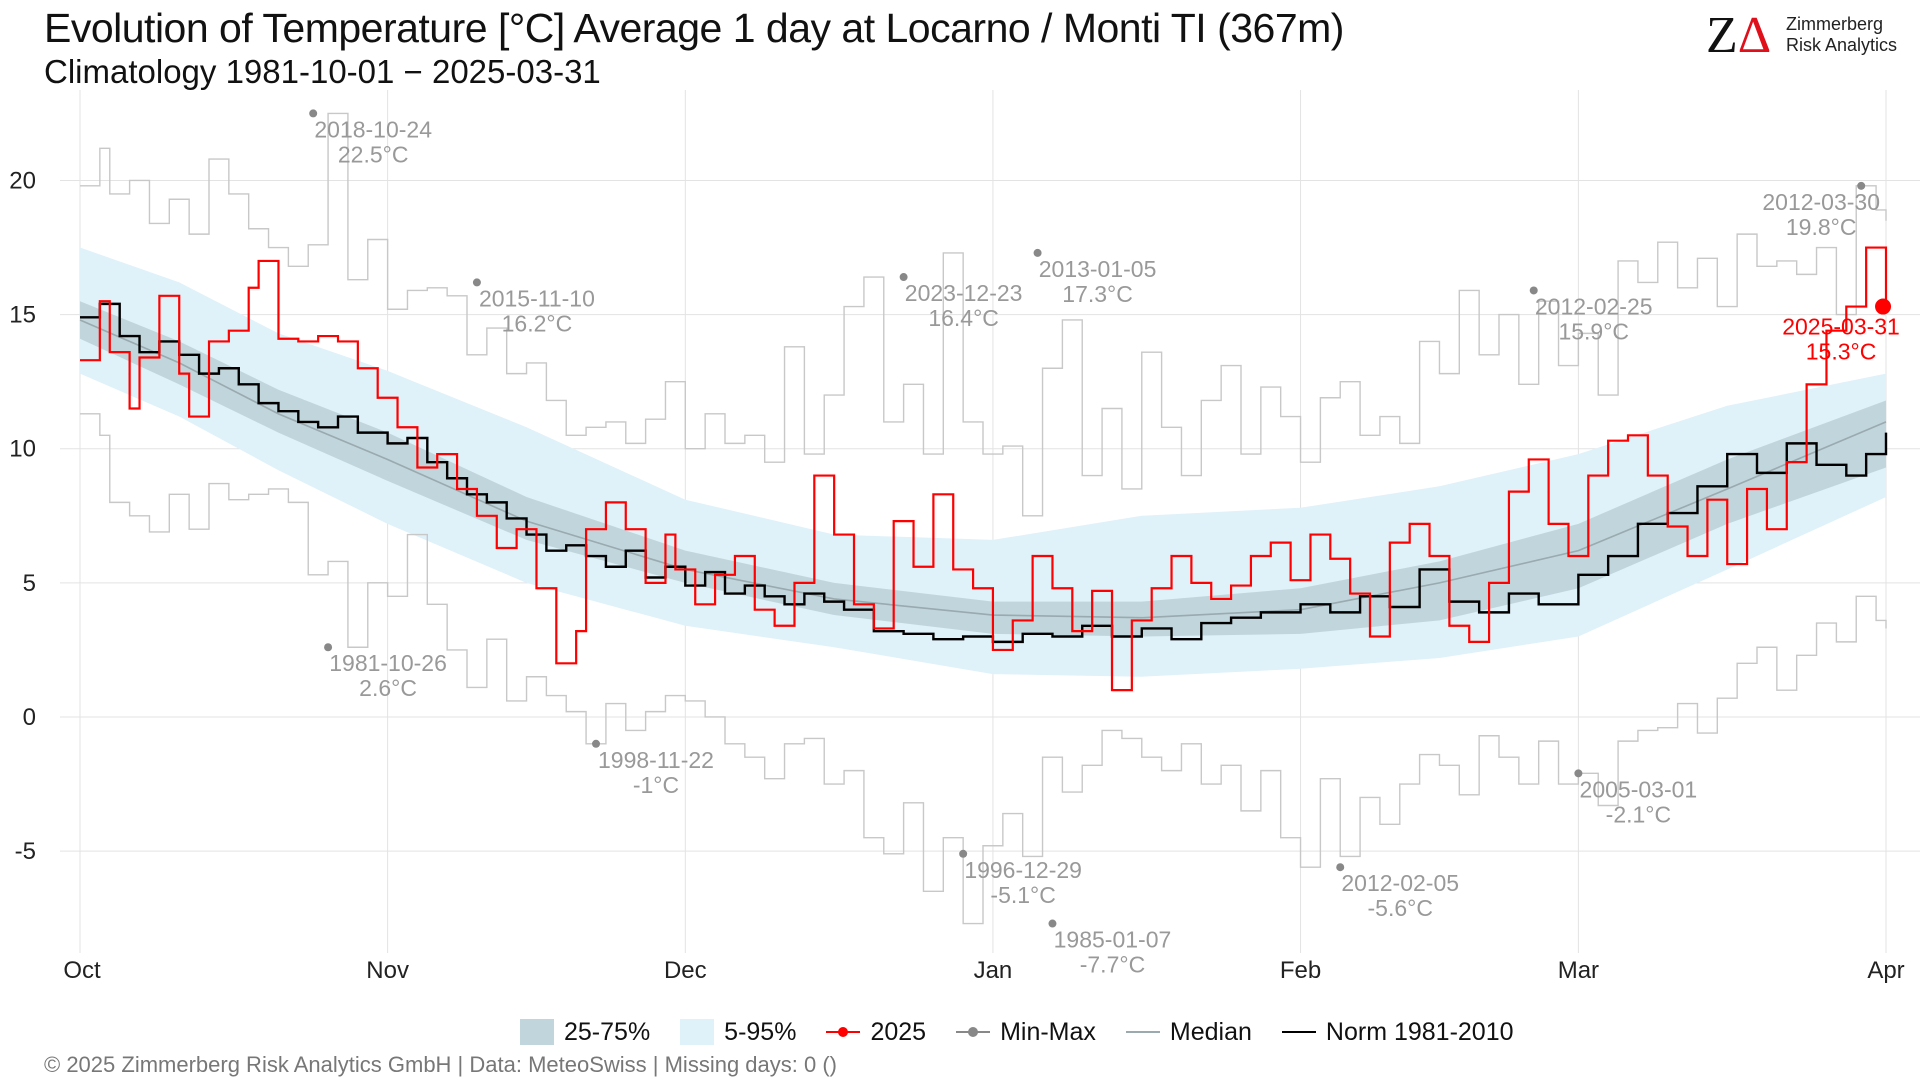 The image size is (1920, 1080). I want to click on legend-label: Median, so click(1210, 1031).